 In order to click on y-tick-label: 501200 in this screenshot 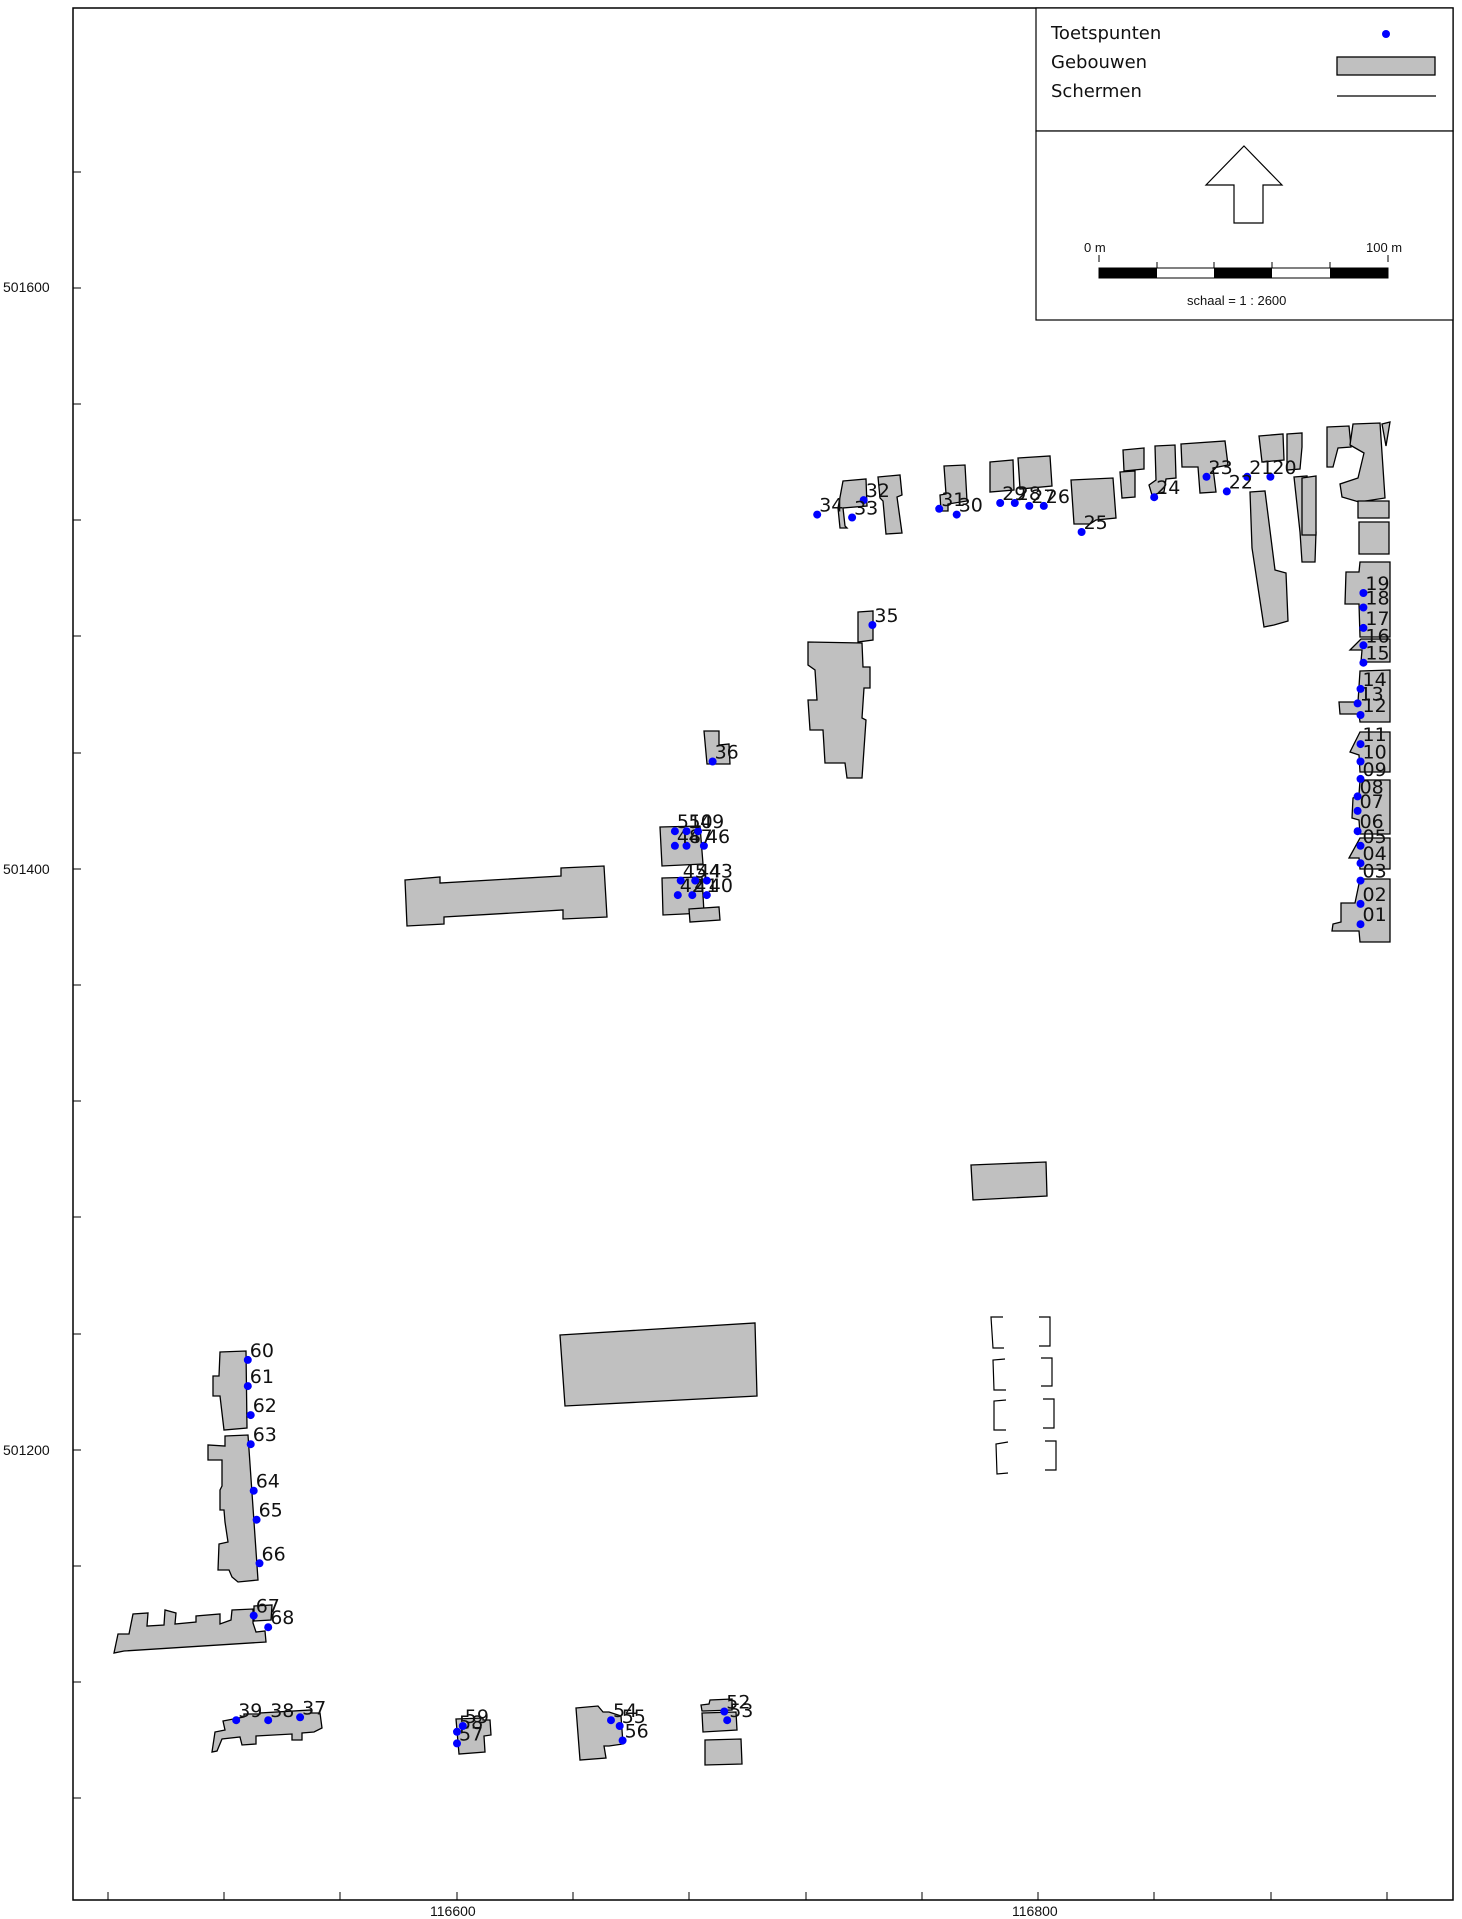, I will do `click(26, 1450)`.